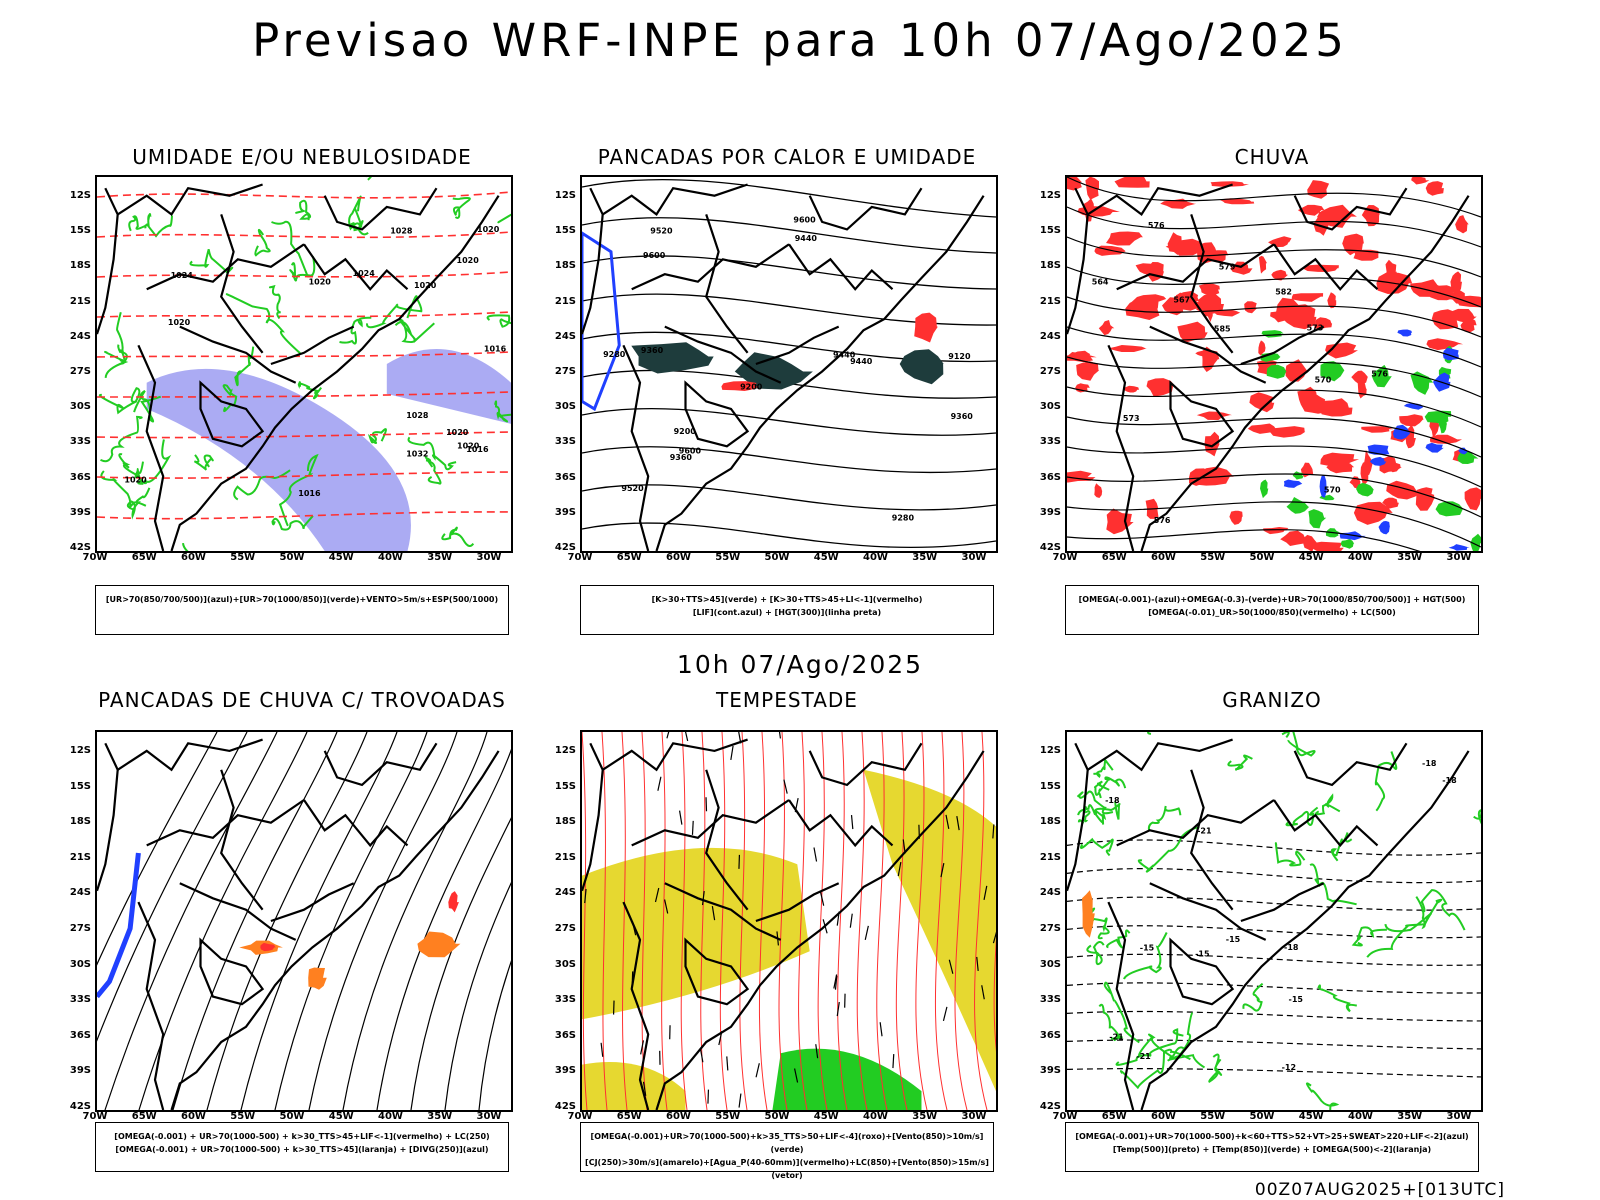  Describe the element at coordinates (1274, 1073) in the screenshot. I see `temp500-contour` at that location.